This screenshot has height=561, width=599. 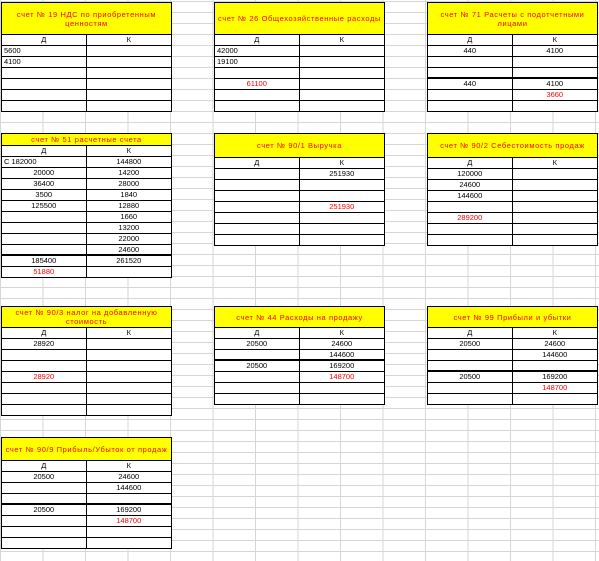 What do you see at coordinates (257, 84) in the screenshot?
I see `debit-balance-cell: 61100` at bounding box center [257, 84].